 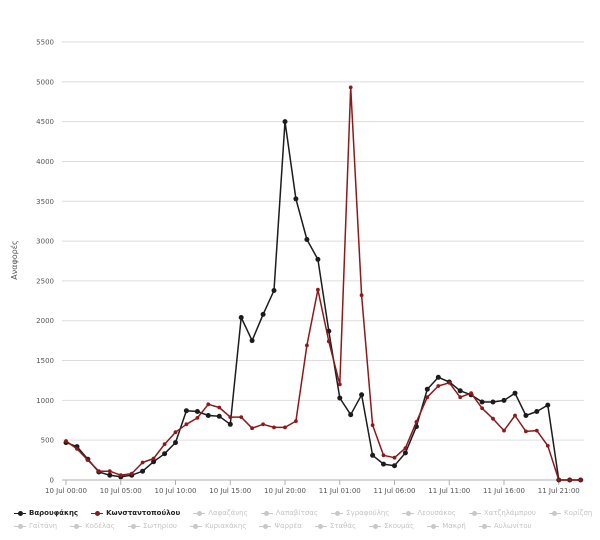 What do you see at coordinates (280, 526) in the screenshot?
I see `legend-item: Ψαρρέα` at bounding box center [280, 526].